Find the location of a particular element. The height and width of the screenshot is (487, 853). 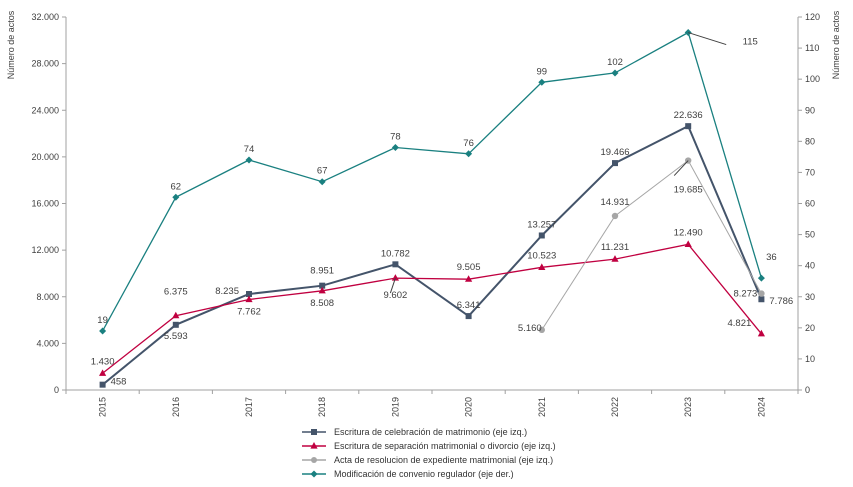

data-label: 9.602 is located at coordinates (396, 295).